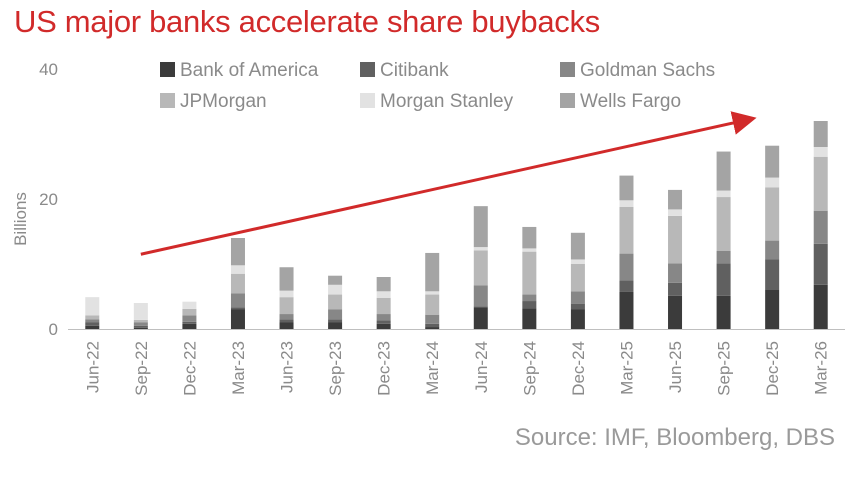 The width and height of the screenshot is (857, 481). I want to click on x-tick-label: Mar-24, so click(432, 368).